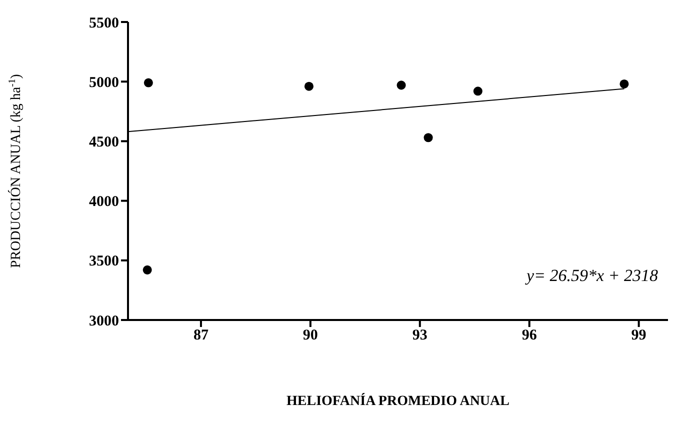  What do you see at coordinates (530, 336) in the screenshot?
I see `x-tick-label: 96` at bounding box center [530, 336].